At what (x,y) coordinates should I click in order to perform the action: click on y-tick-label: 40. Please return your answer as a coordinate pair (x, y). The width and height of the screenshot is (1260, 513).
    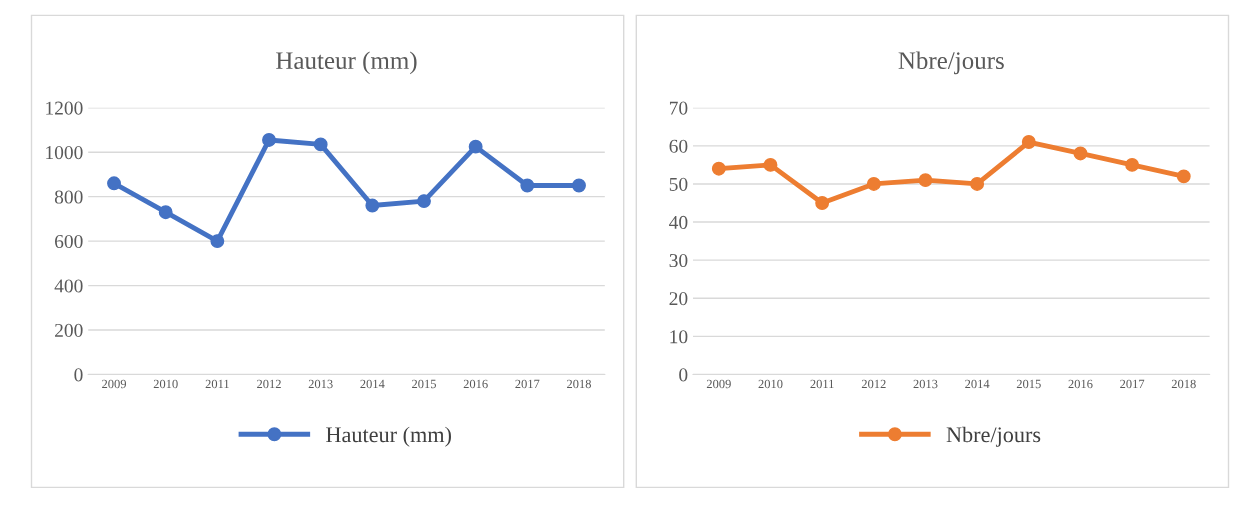
    Looking at the image, I should click on (678, 222).